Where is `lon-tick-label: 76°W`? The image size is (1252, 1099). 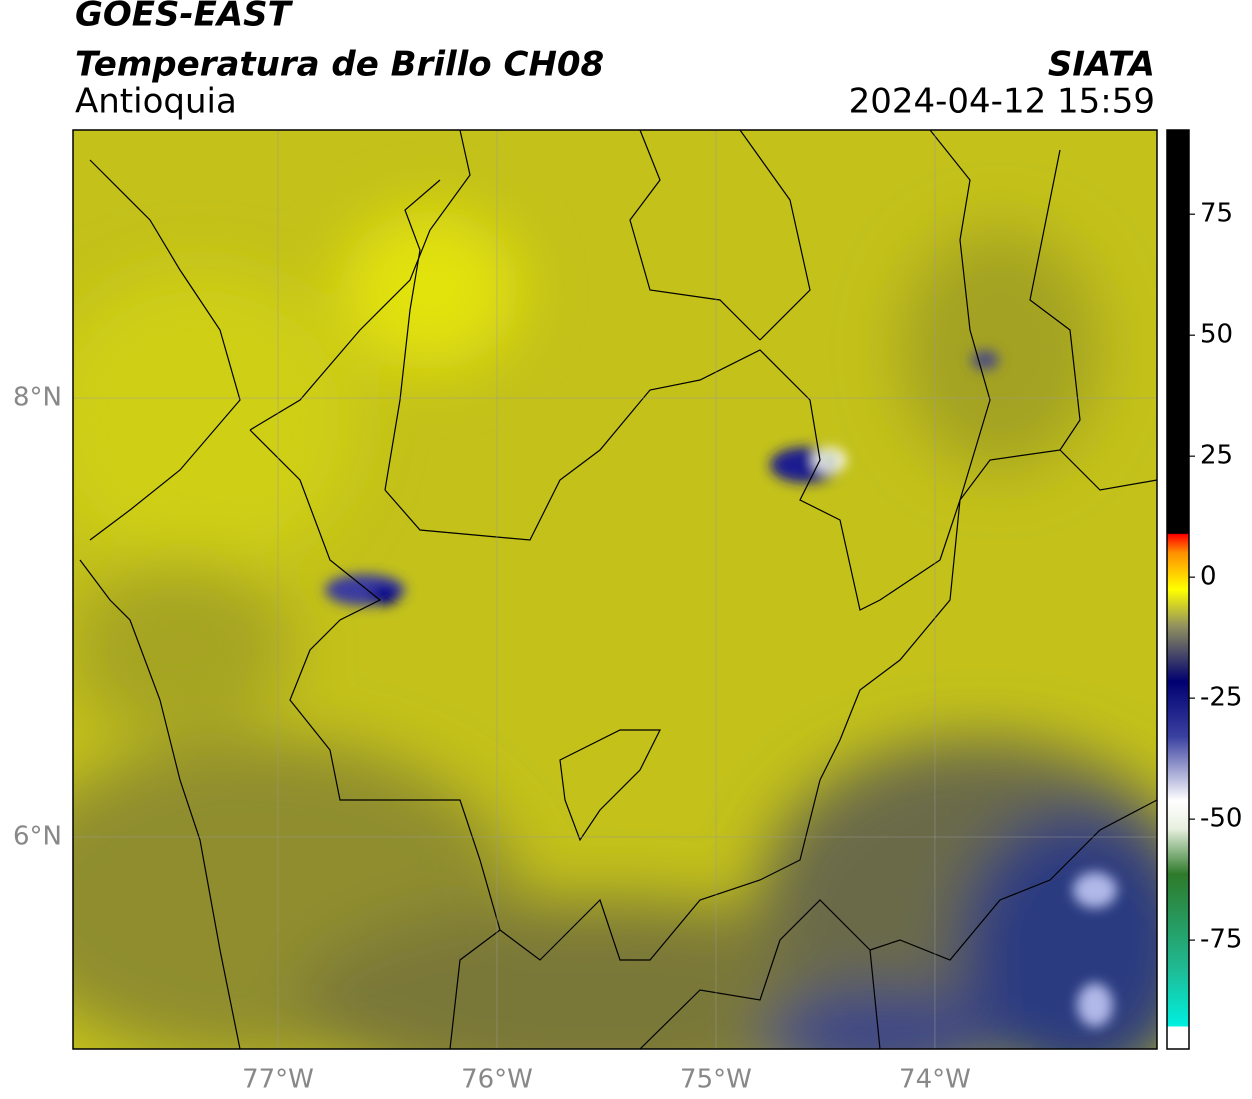 lon-tick-label: 76°W is located at coordinates (497, 1080).